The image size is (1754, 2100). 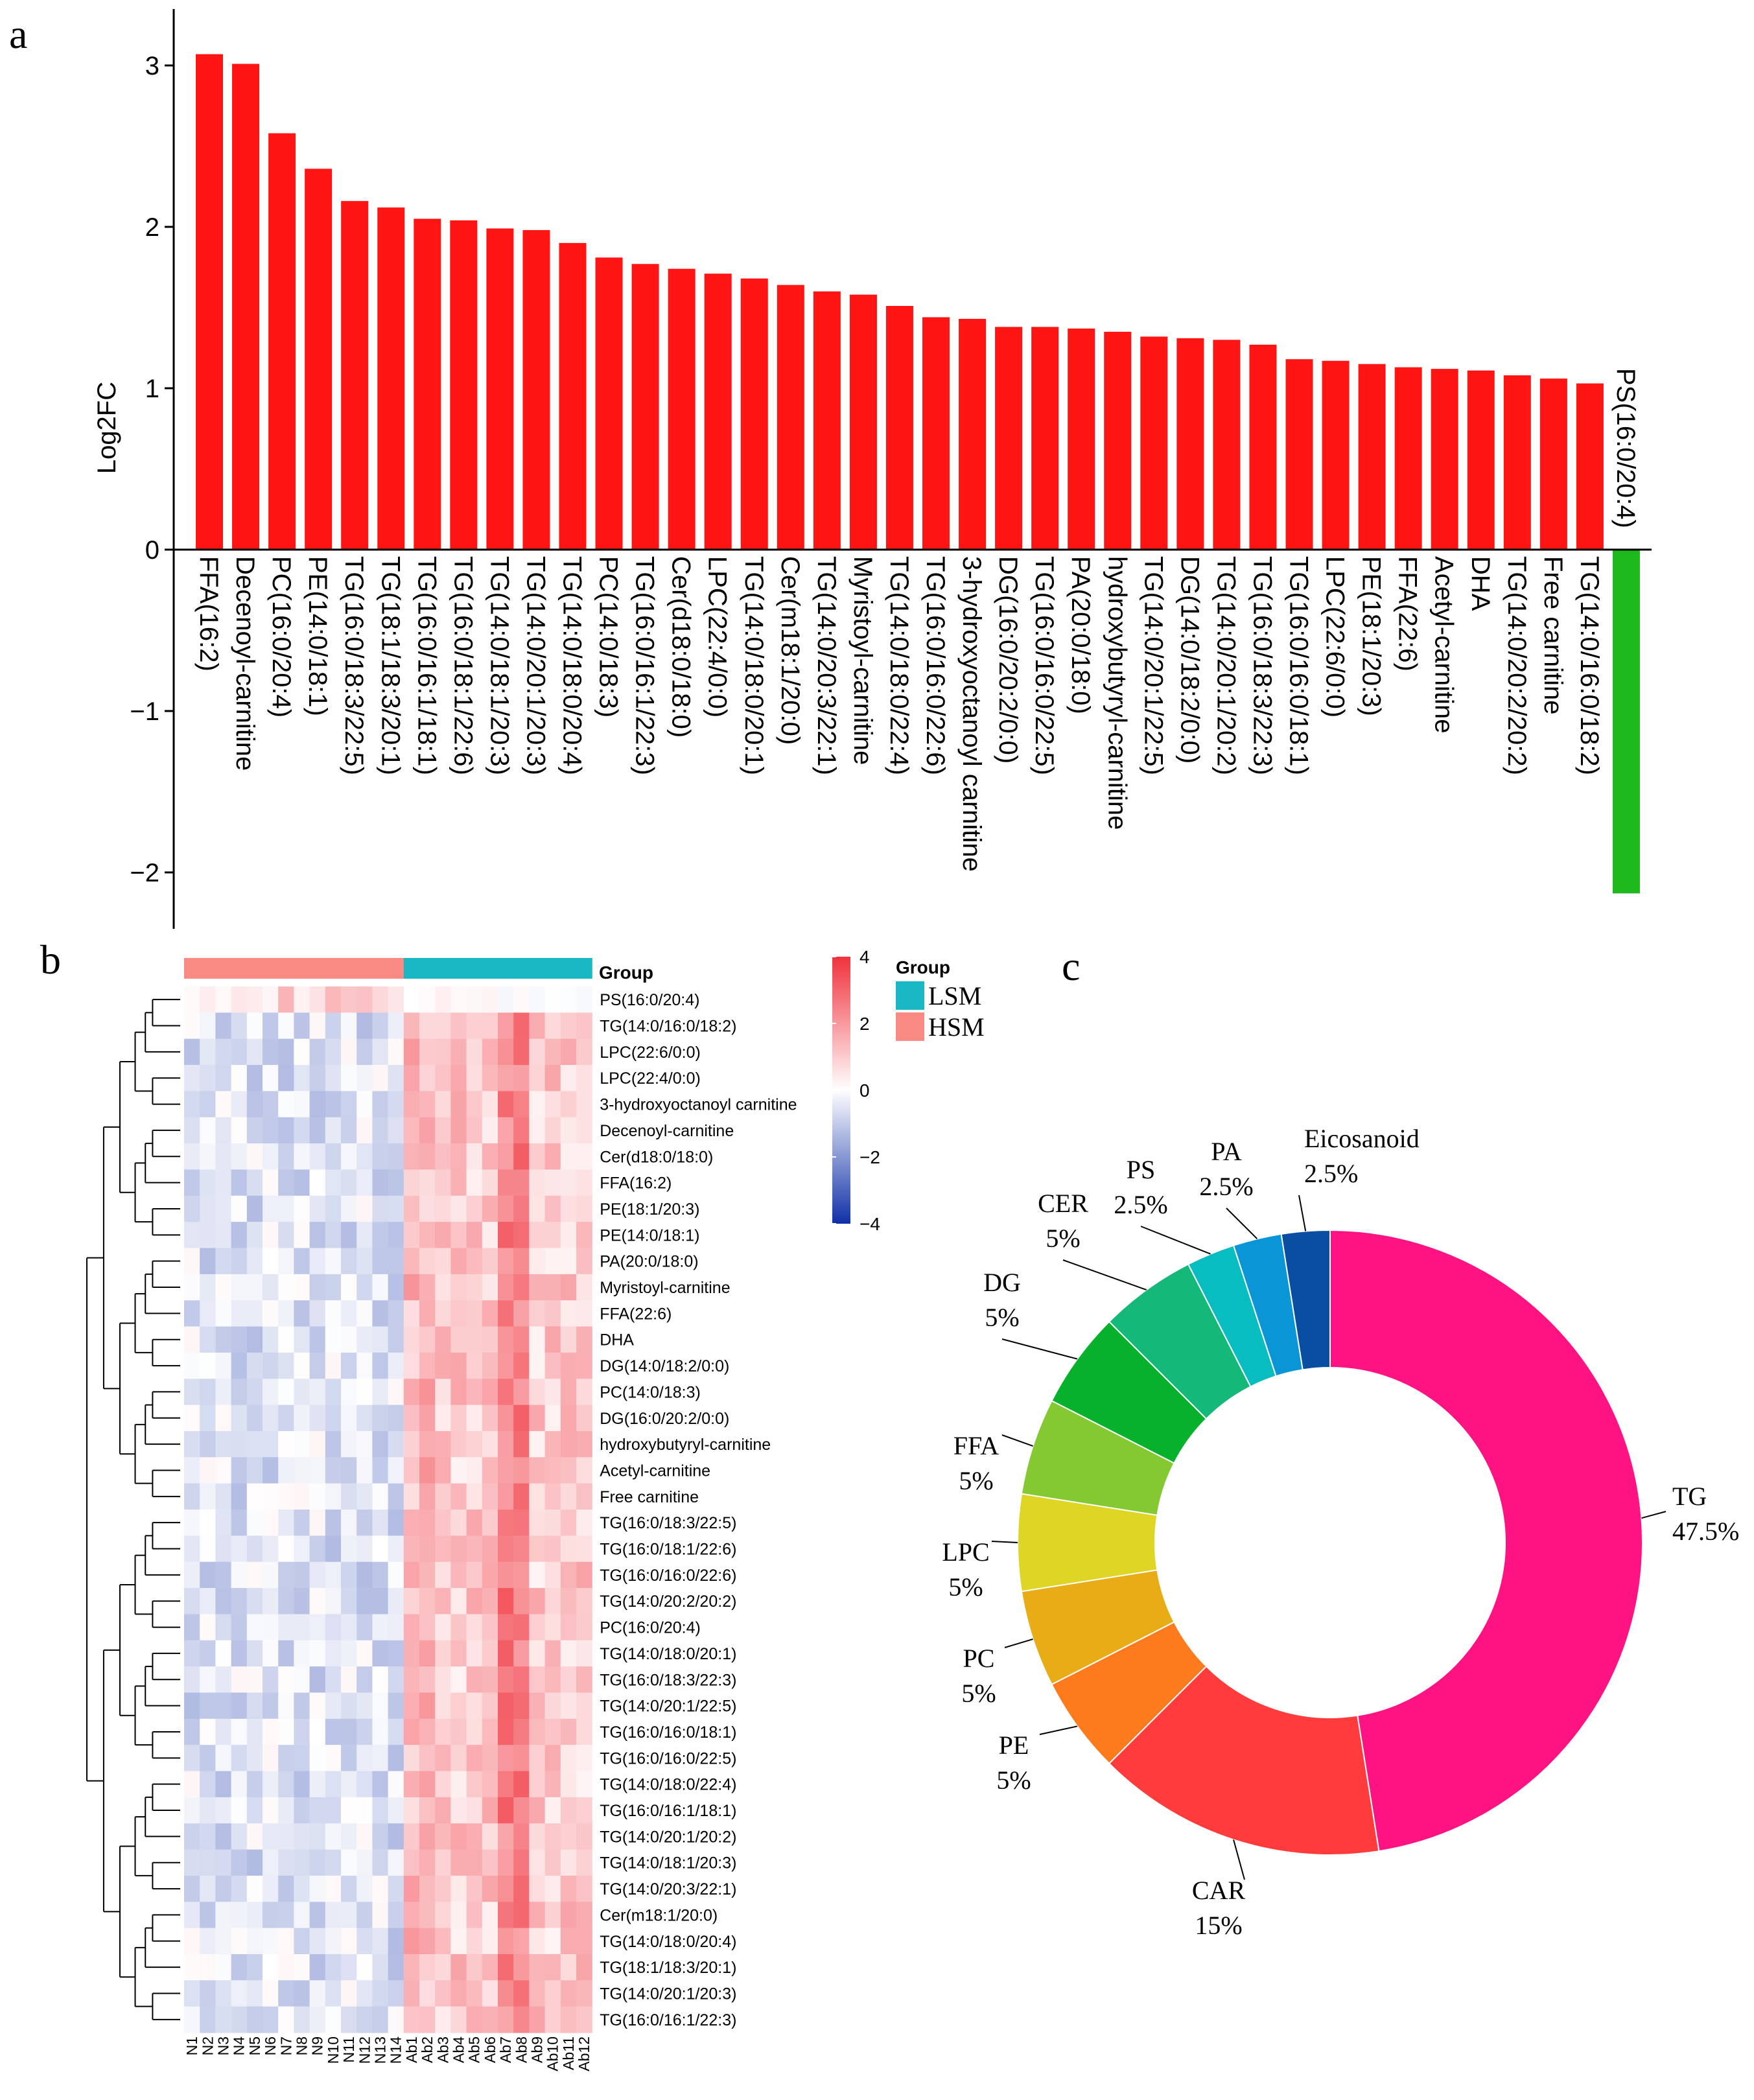 What do you see at coordinates (976, 1481) in the screenshot?
I see `donut-percent-label: 5%` at bounding box center [976, 1481].